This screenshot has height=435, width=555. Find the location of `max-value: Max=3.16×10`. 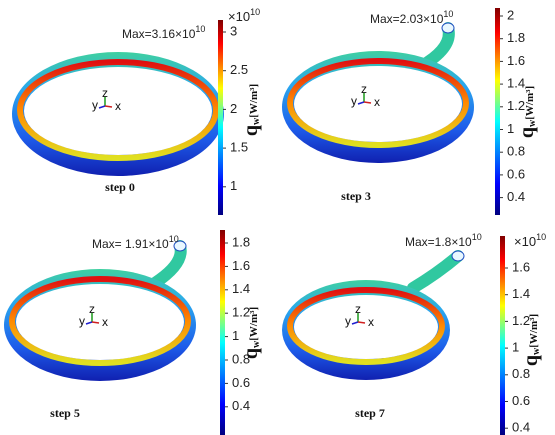

max-value: Max=3.16×10 is located at coordinates (159, 34).